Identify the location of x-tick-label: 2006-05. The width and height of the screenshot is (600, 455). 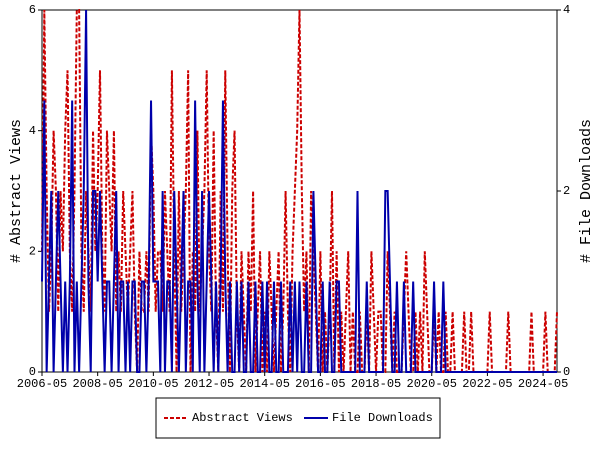
(42, 384).